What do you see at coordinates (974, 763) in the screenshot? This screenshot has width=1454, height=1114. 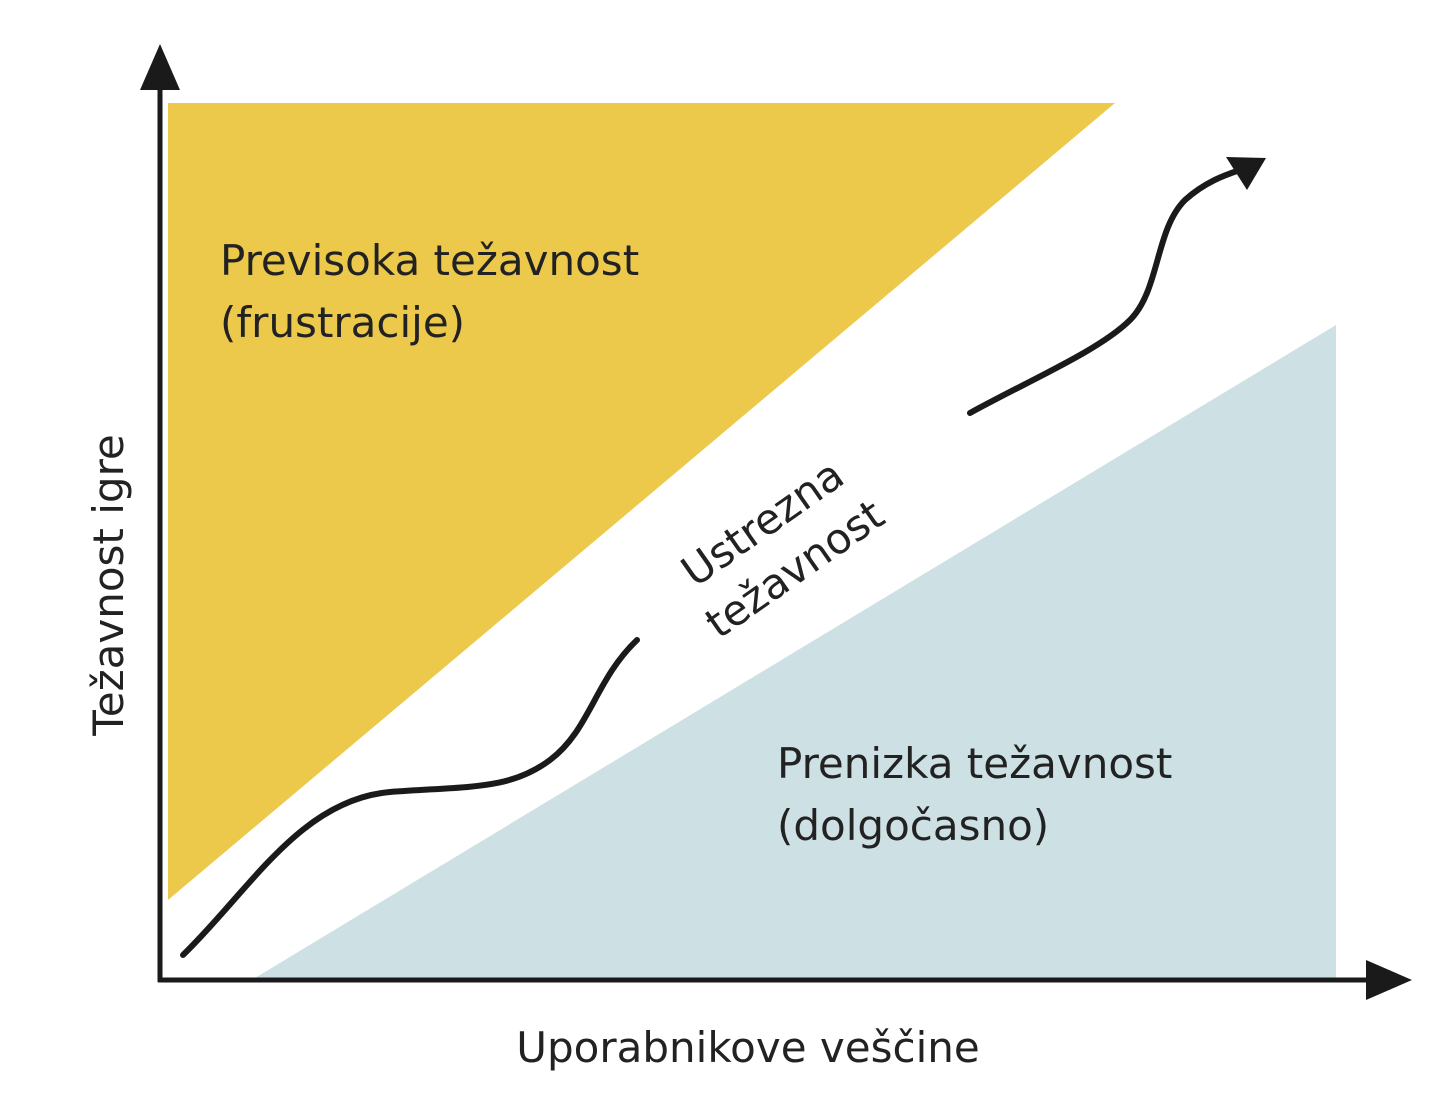 I see `zone-too-easy-line1: Prenizka težavnost` at bounding box center [974, 763].